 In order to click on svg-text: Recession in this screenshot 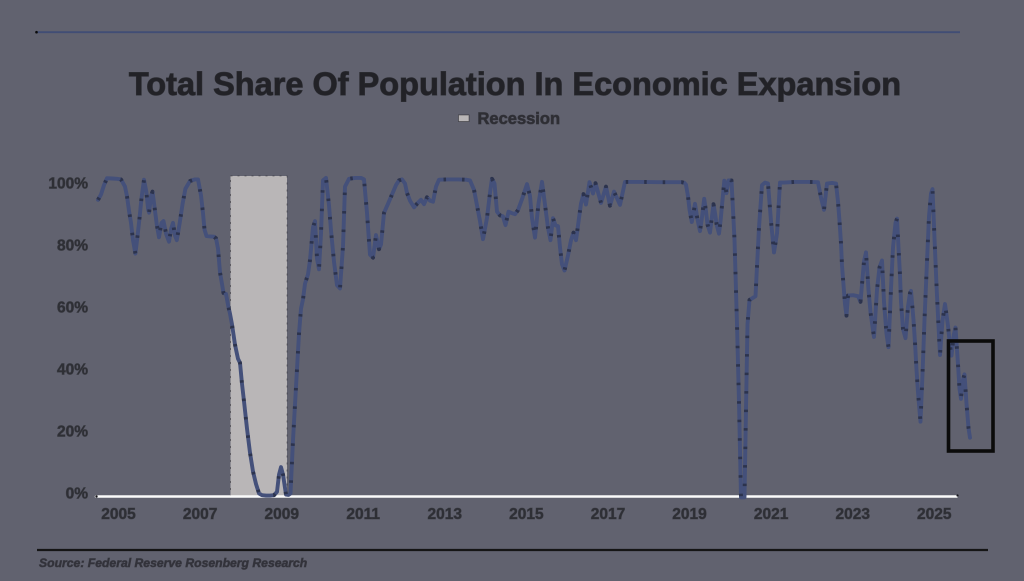, I will do `click(519, 119)`.